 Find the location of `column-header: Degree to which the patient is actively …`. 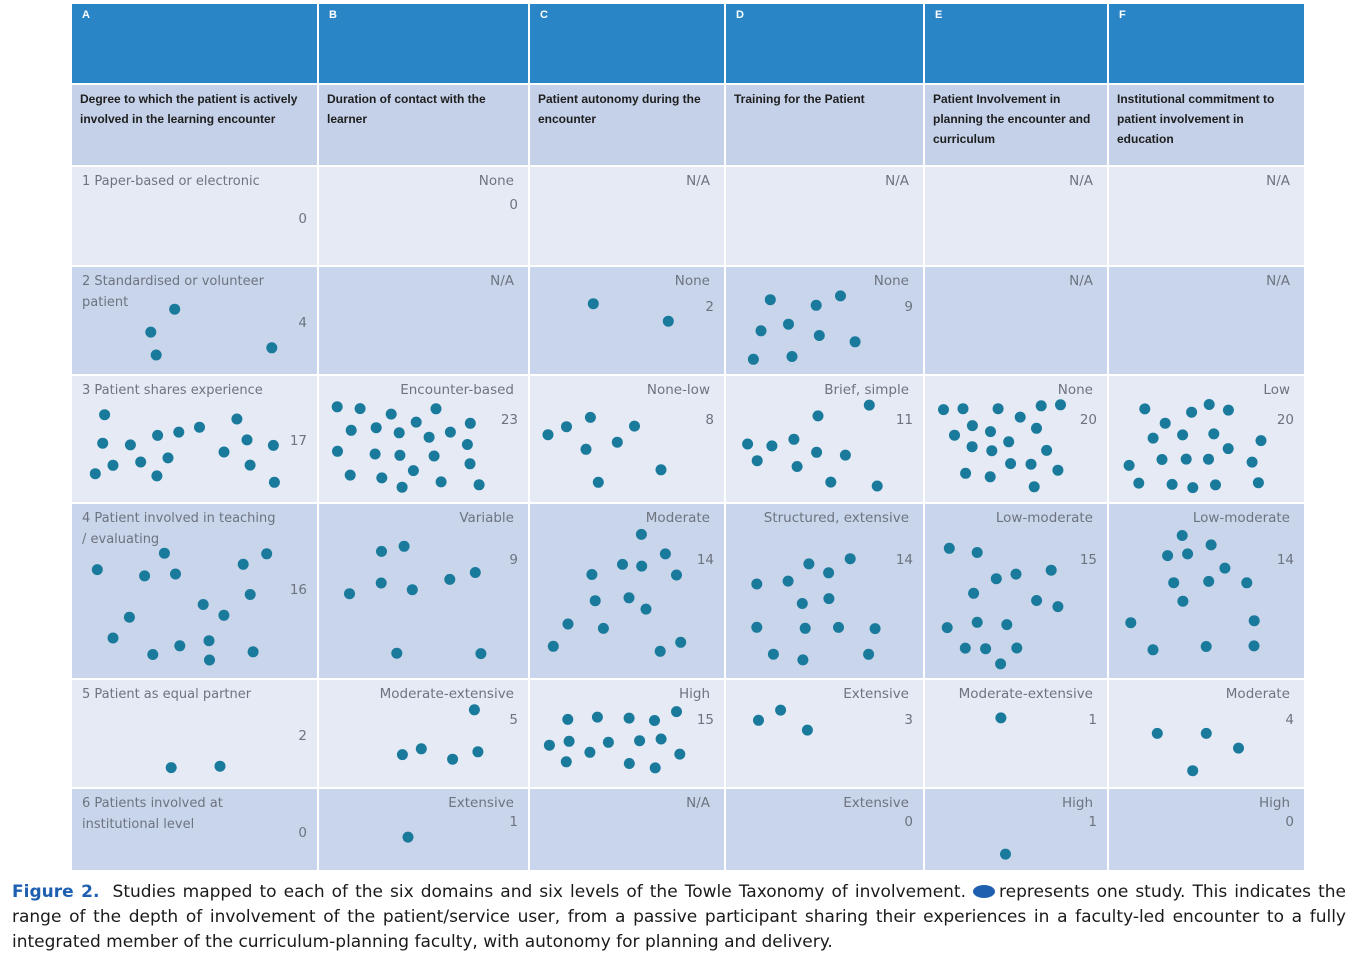

column-header: Degree to which the patient is actively … is located at coordinates (189, 109).